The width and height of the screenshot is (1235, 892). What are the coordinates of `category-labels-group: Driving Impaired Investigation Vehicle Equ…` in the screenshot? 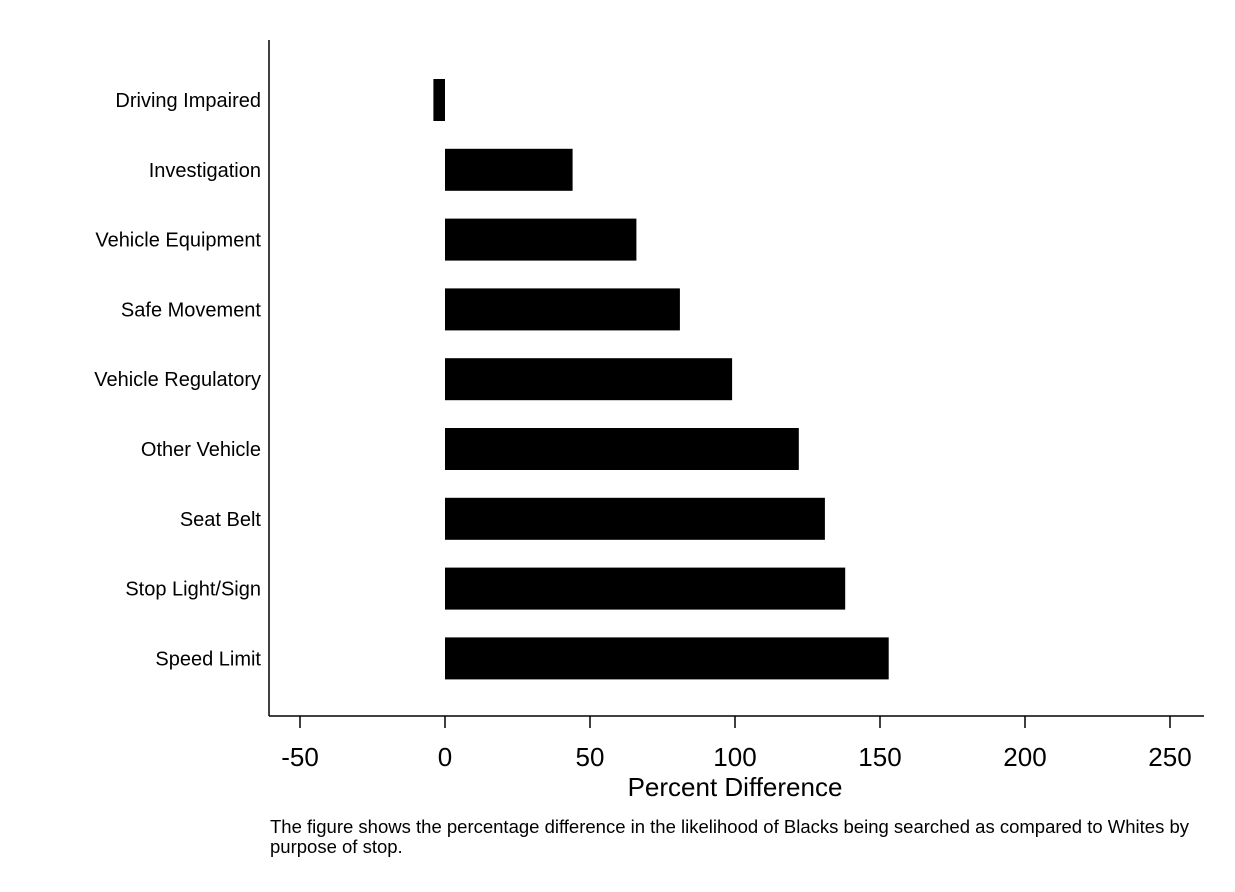 It's located at (177, 380).